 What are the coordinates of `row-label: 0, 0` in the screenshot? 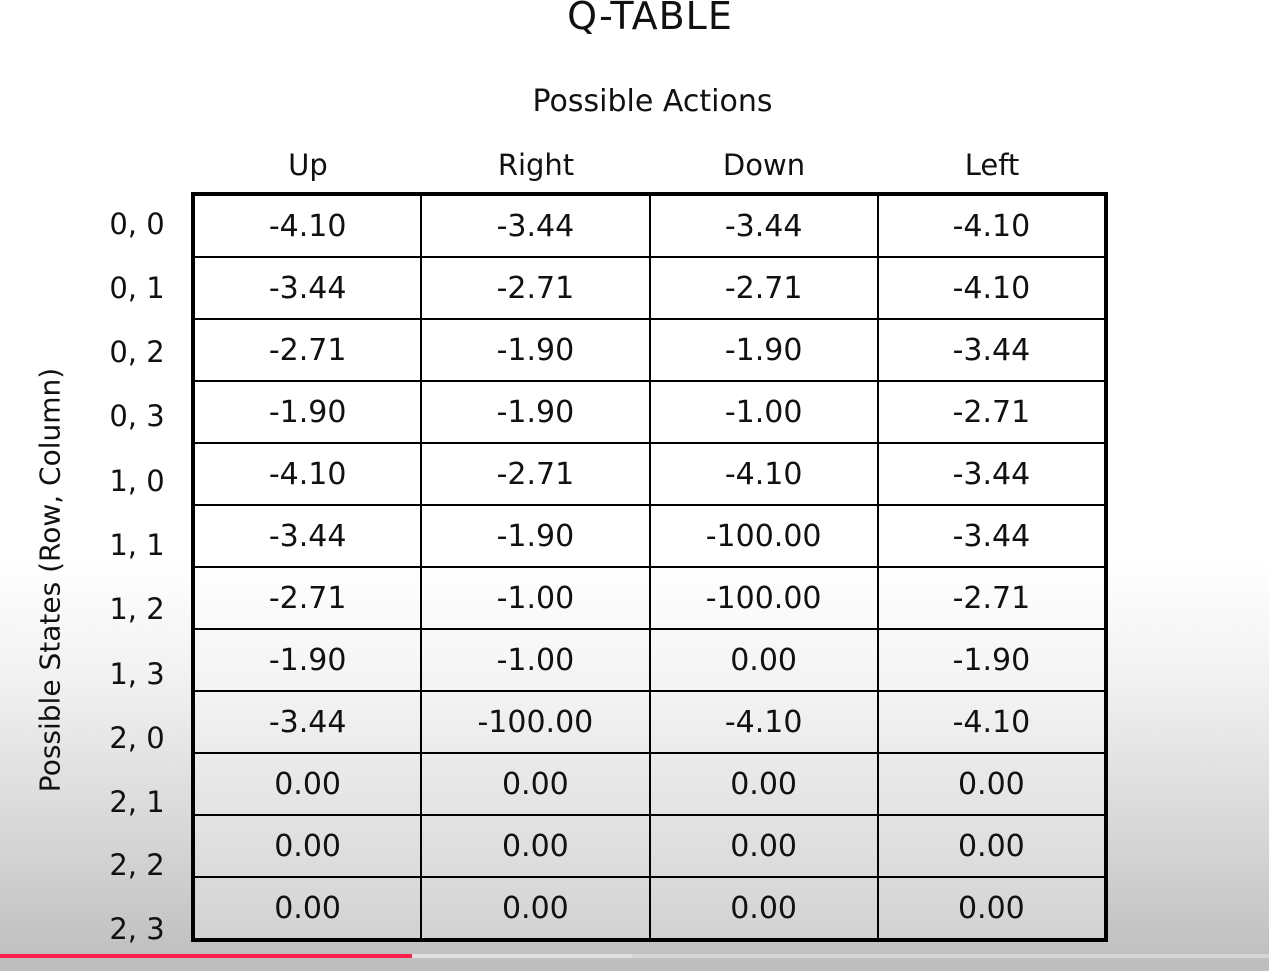 It's located at (137, 224).